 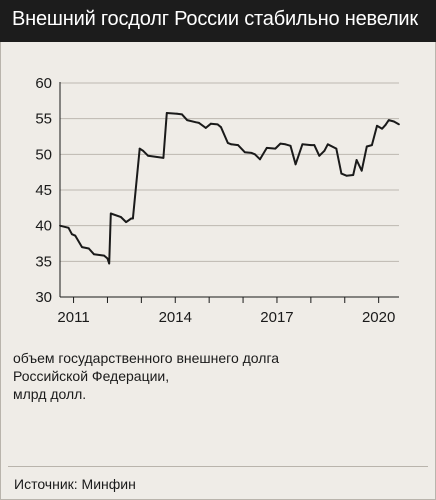 What do you see at coordinates (50, 394) in the screenshot?
I see `caption-line: млрд долл.` at bounding box center [50, 394].